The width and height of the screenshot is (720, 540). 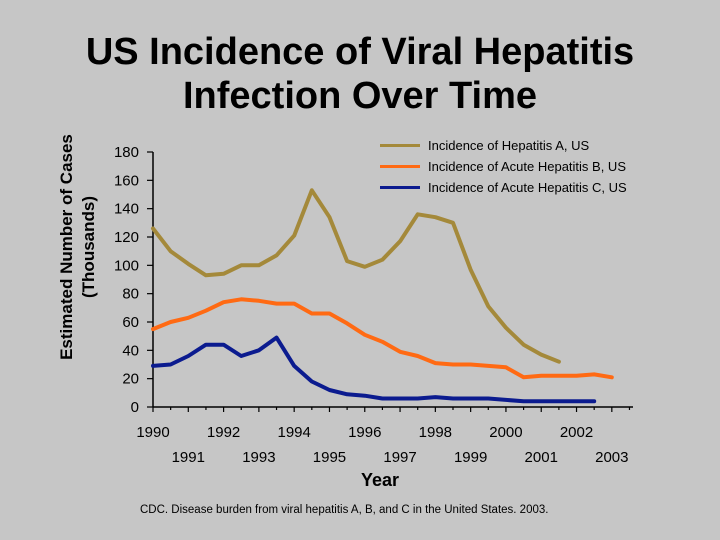 What do you see at coordinates (470, 457) in the screenshot?
I see `x-tick-label: 1999` at bounding box center [470, 457].